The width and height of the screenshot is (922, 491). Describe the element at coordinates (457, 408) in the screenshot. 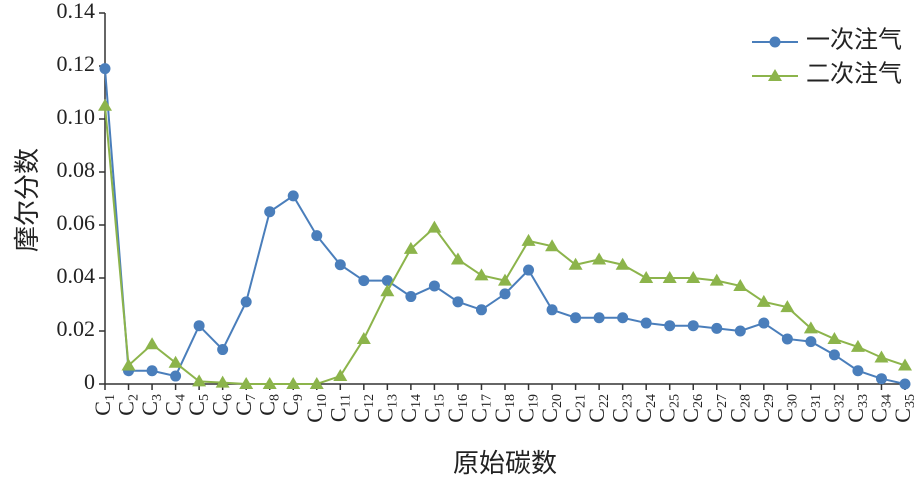

I see `x-tick-label: C16` at that location.